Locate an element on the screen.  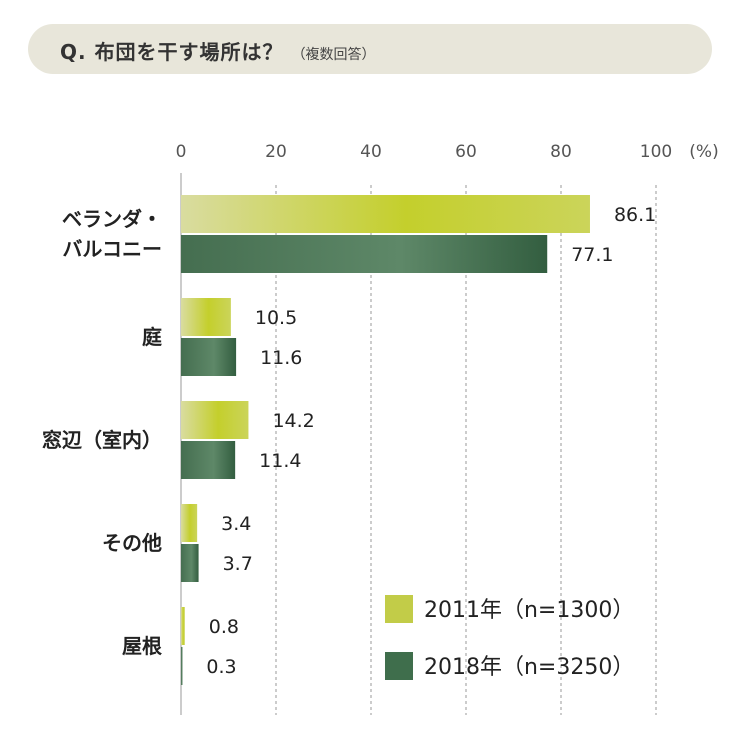
tick-label: 100 is located at coordinates (656, 152).